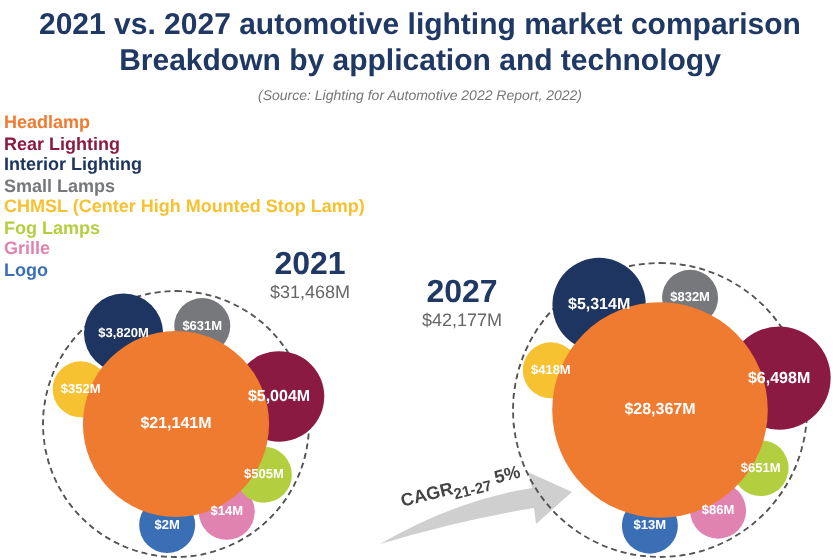 The image size is (840, 560). I want to click on text: Fog Lamps, so click(53, 227).